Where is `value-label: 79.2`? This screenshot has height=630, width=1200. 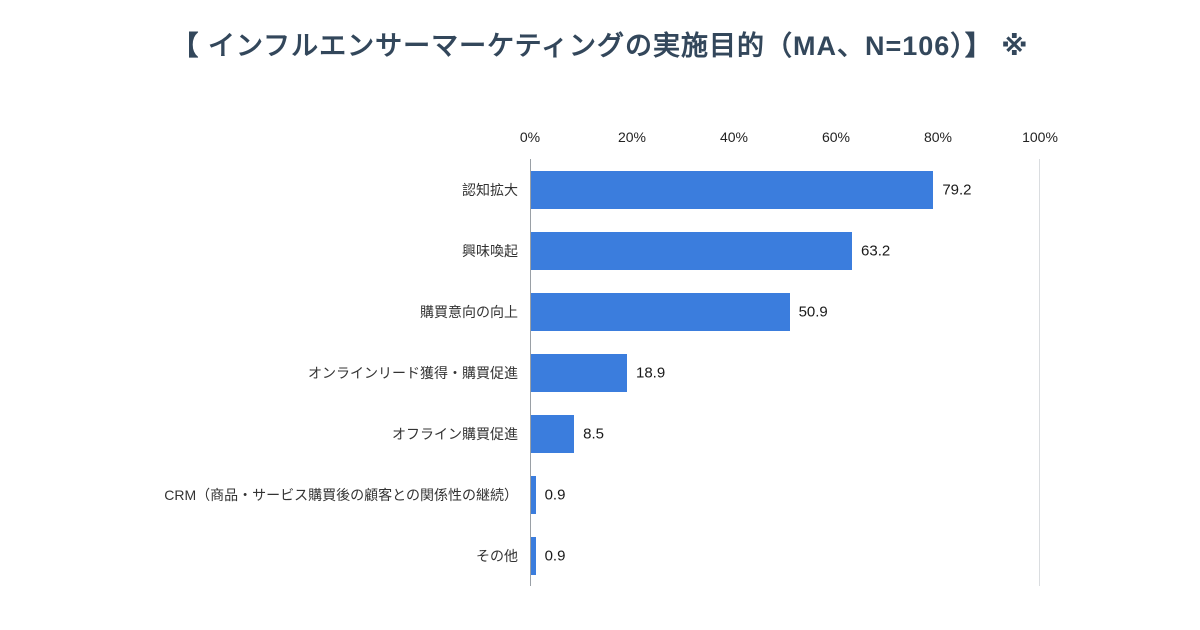
value-label: 79.2 is located at coordinates (957, 189).